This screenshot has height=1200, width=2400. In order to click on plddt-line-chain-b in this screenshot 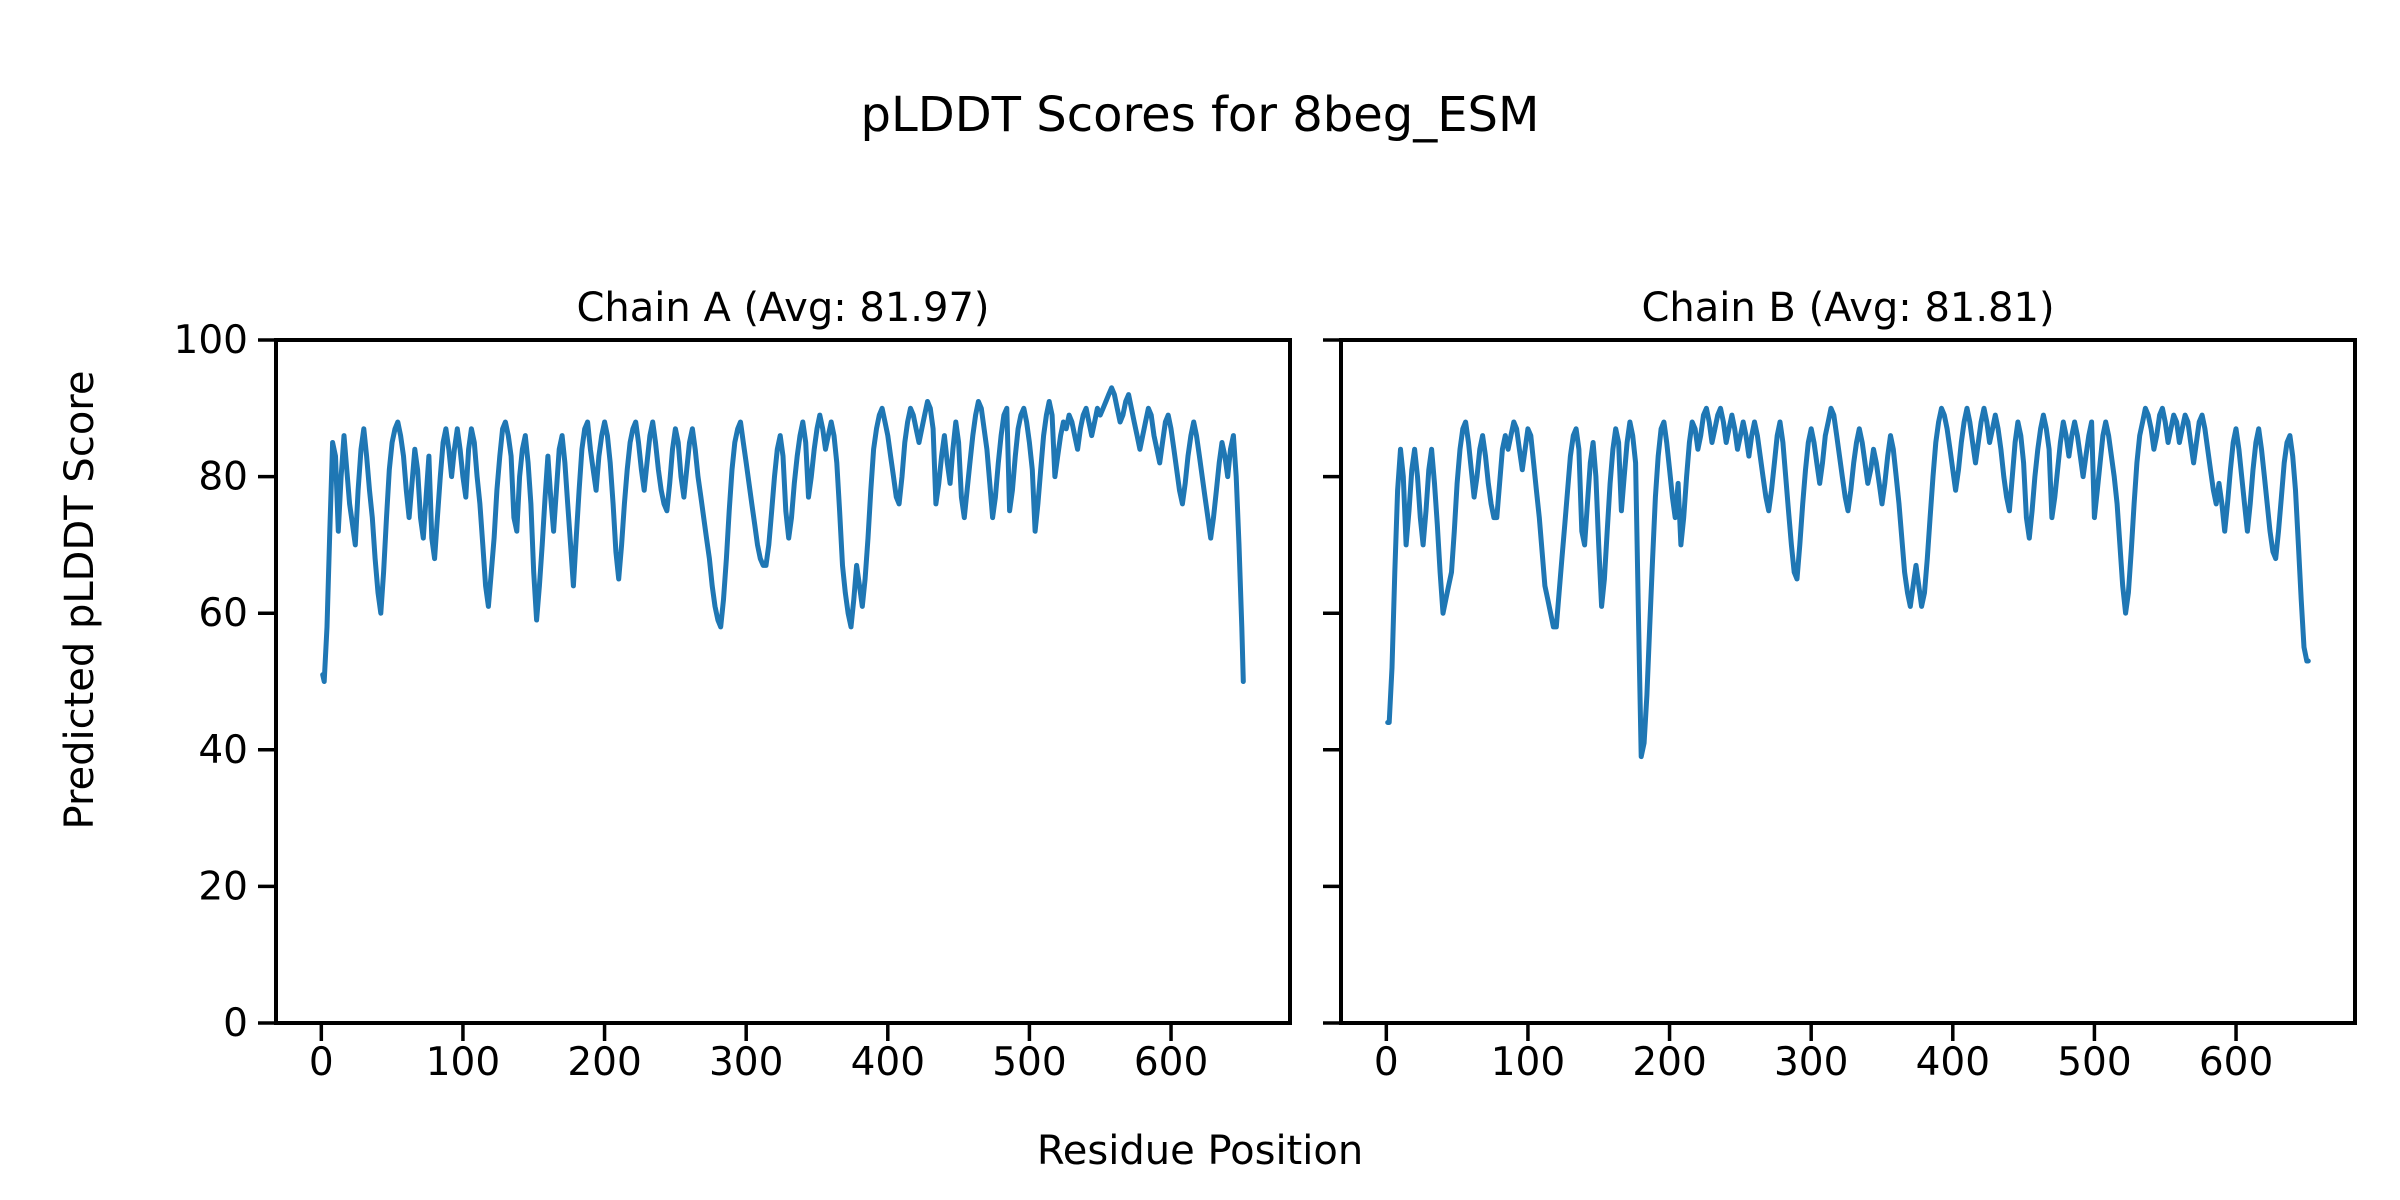, I will do `click(1848, 582)`.